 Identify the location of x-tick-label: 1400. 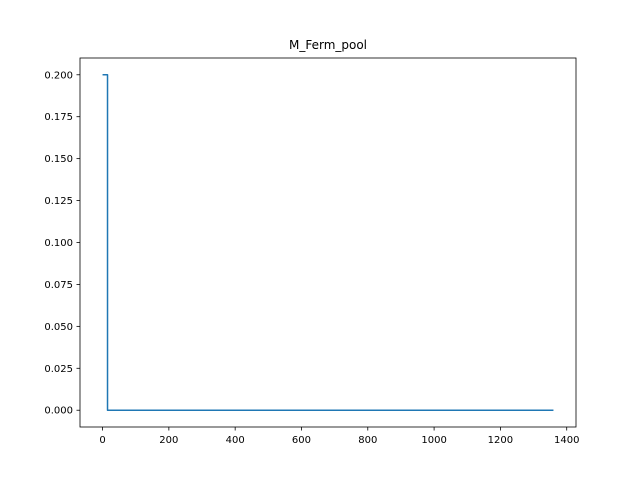
(566, 440).